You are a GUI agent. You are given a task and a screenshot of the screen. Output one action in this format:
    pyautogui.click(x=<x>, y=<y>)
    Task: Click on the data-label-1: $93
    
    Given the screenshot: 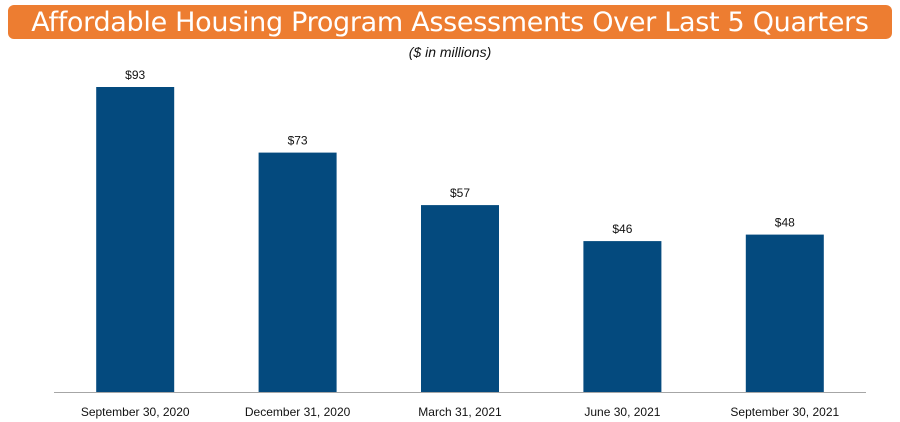 What is the action you would take?
    pyautogui.click(x=135, y=75)
    